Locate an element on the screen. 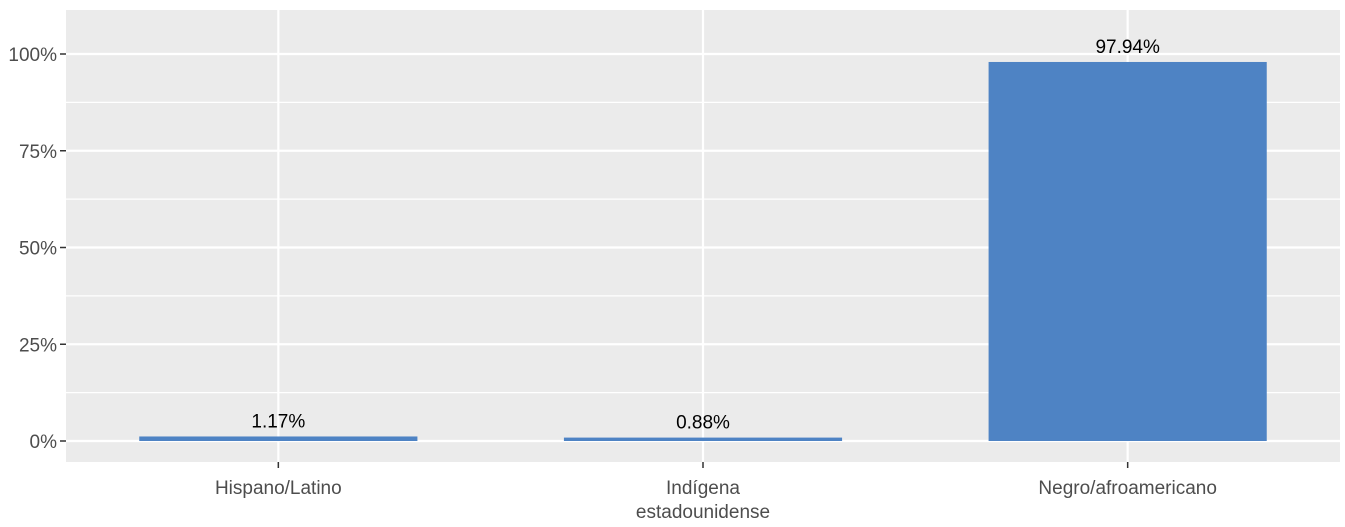 Image resolution: width=1345 pixels, height=527 pixels. y-tick-label: 25% is located at coordinates (38, 345).